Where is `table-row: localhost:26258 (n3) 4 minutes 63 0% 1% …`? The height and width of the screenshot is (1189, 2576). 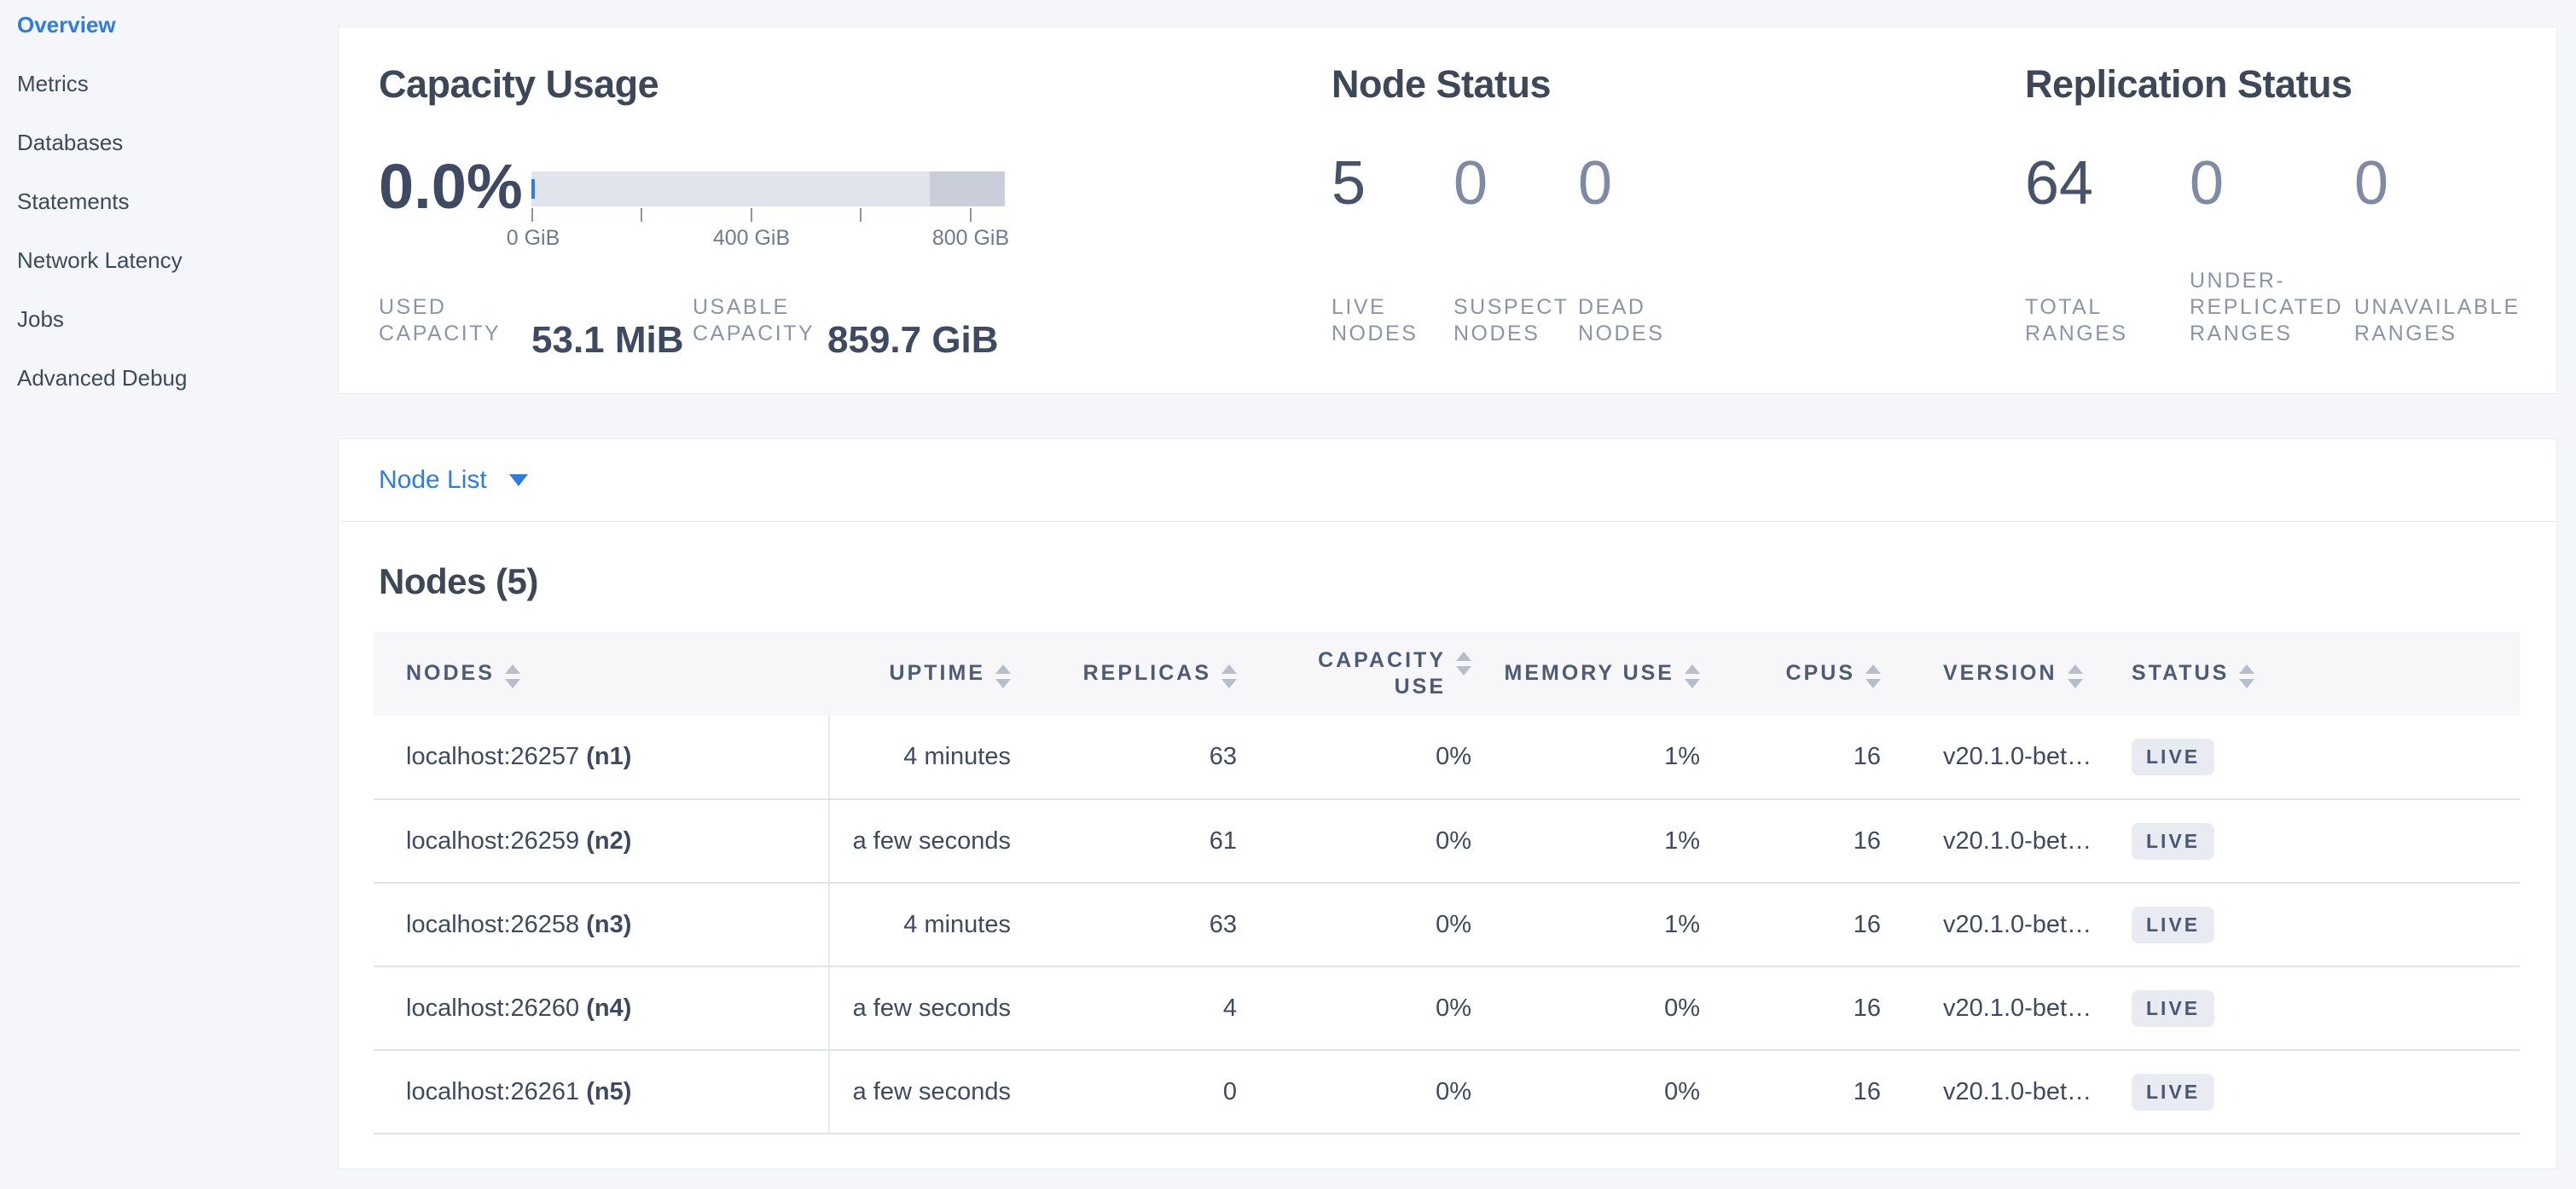
table-row: localhost:26258 (n3) 4 minutes 63 0% 1% … is located at coordinates (1447, 925).